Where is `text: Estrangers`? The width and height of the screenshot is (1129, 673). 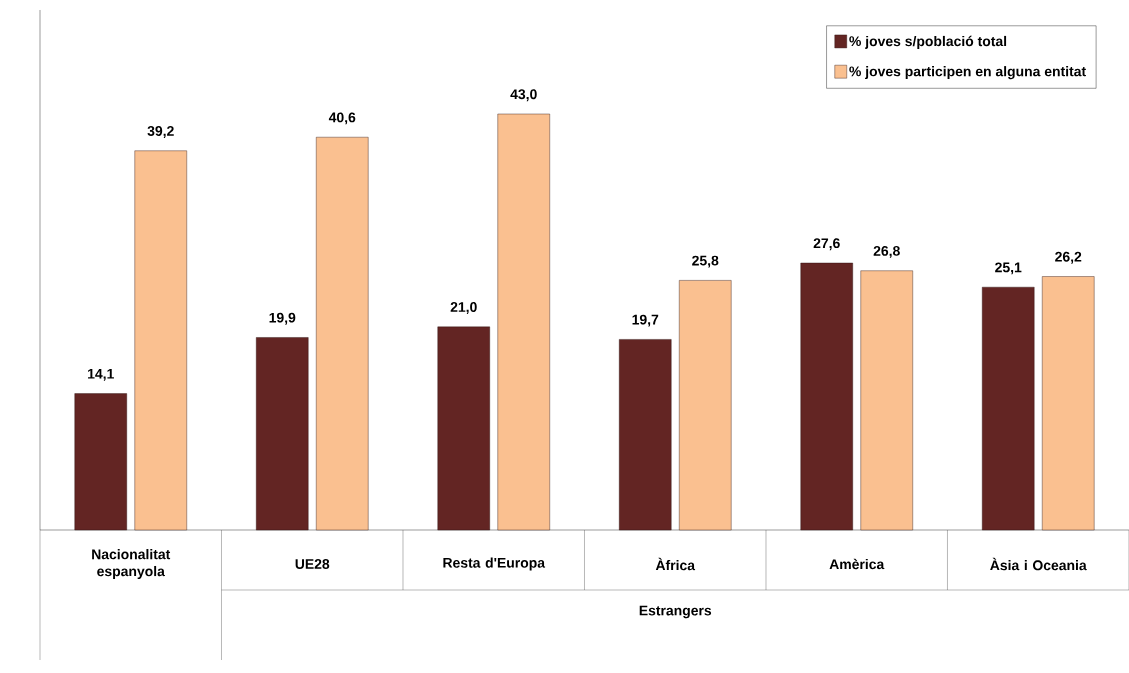
text: Estrangers is located at coordinates (675, 612).